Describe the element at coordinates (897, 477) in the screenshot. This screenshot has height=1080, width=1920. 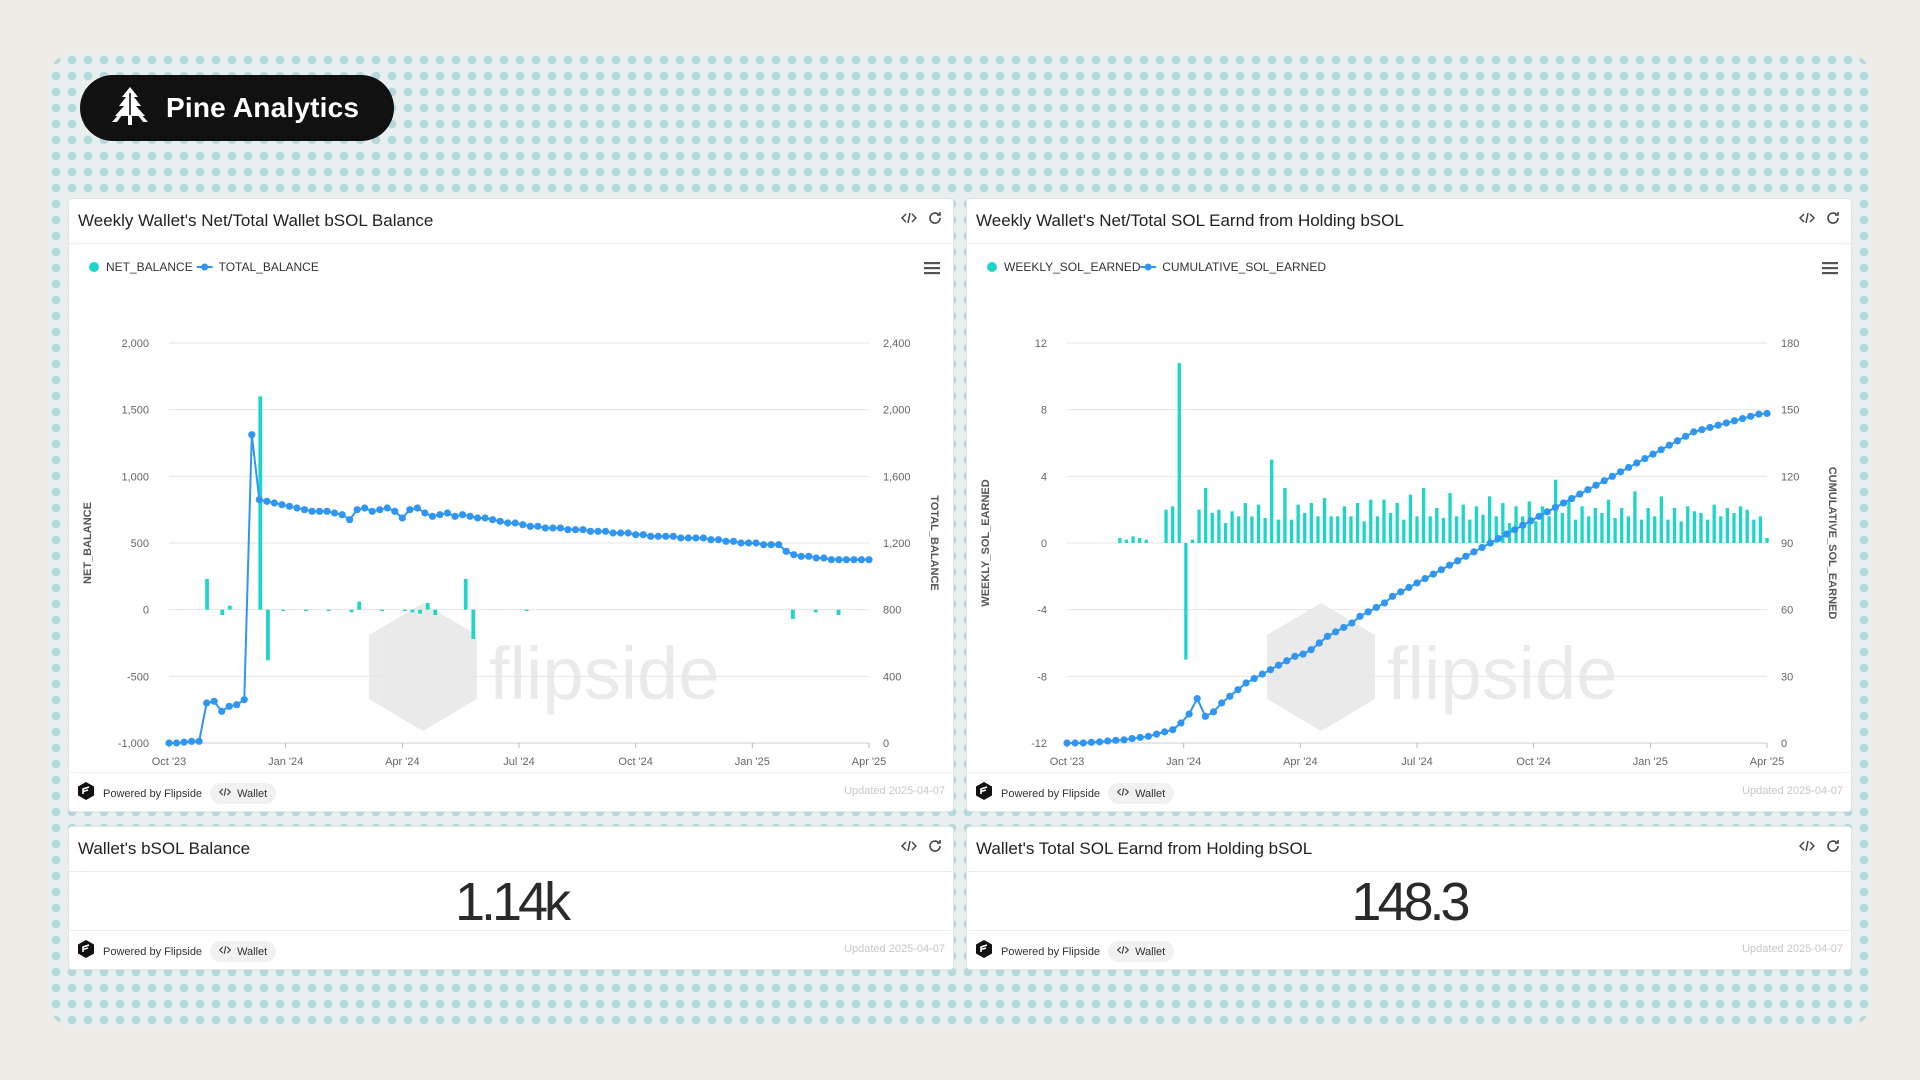
I see `y-right-tick-label: 1,600` at that location.